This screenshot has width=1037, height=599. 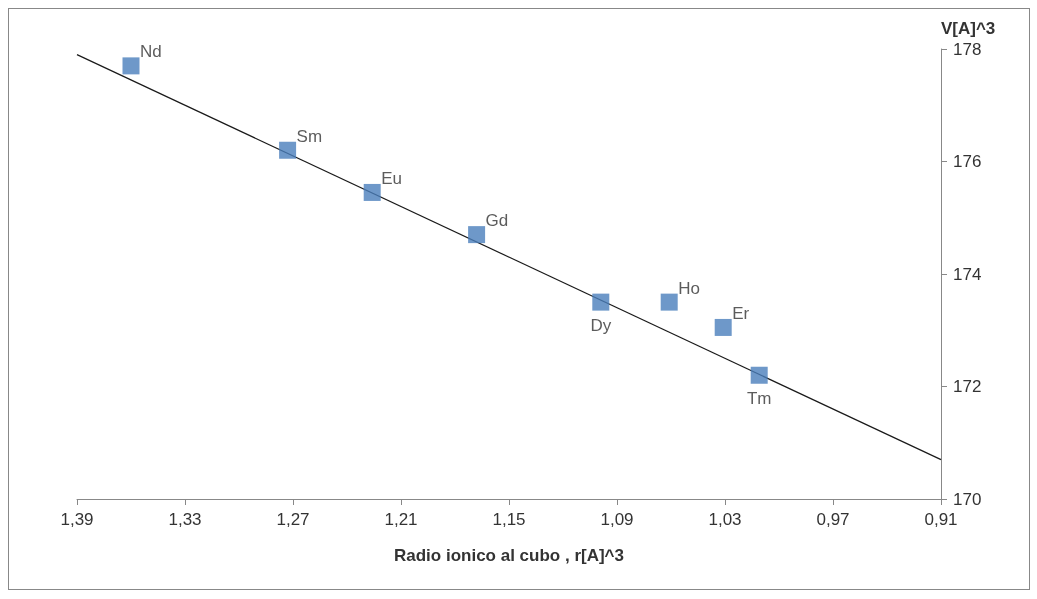 What do you see at coordinates (759, 399) in the screenshot?
I see `annotation: Tm` at bounding box center [759, 399].